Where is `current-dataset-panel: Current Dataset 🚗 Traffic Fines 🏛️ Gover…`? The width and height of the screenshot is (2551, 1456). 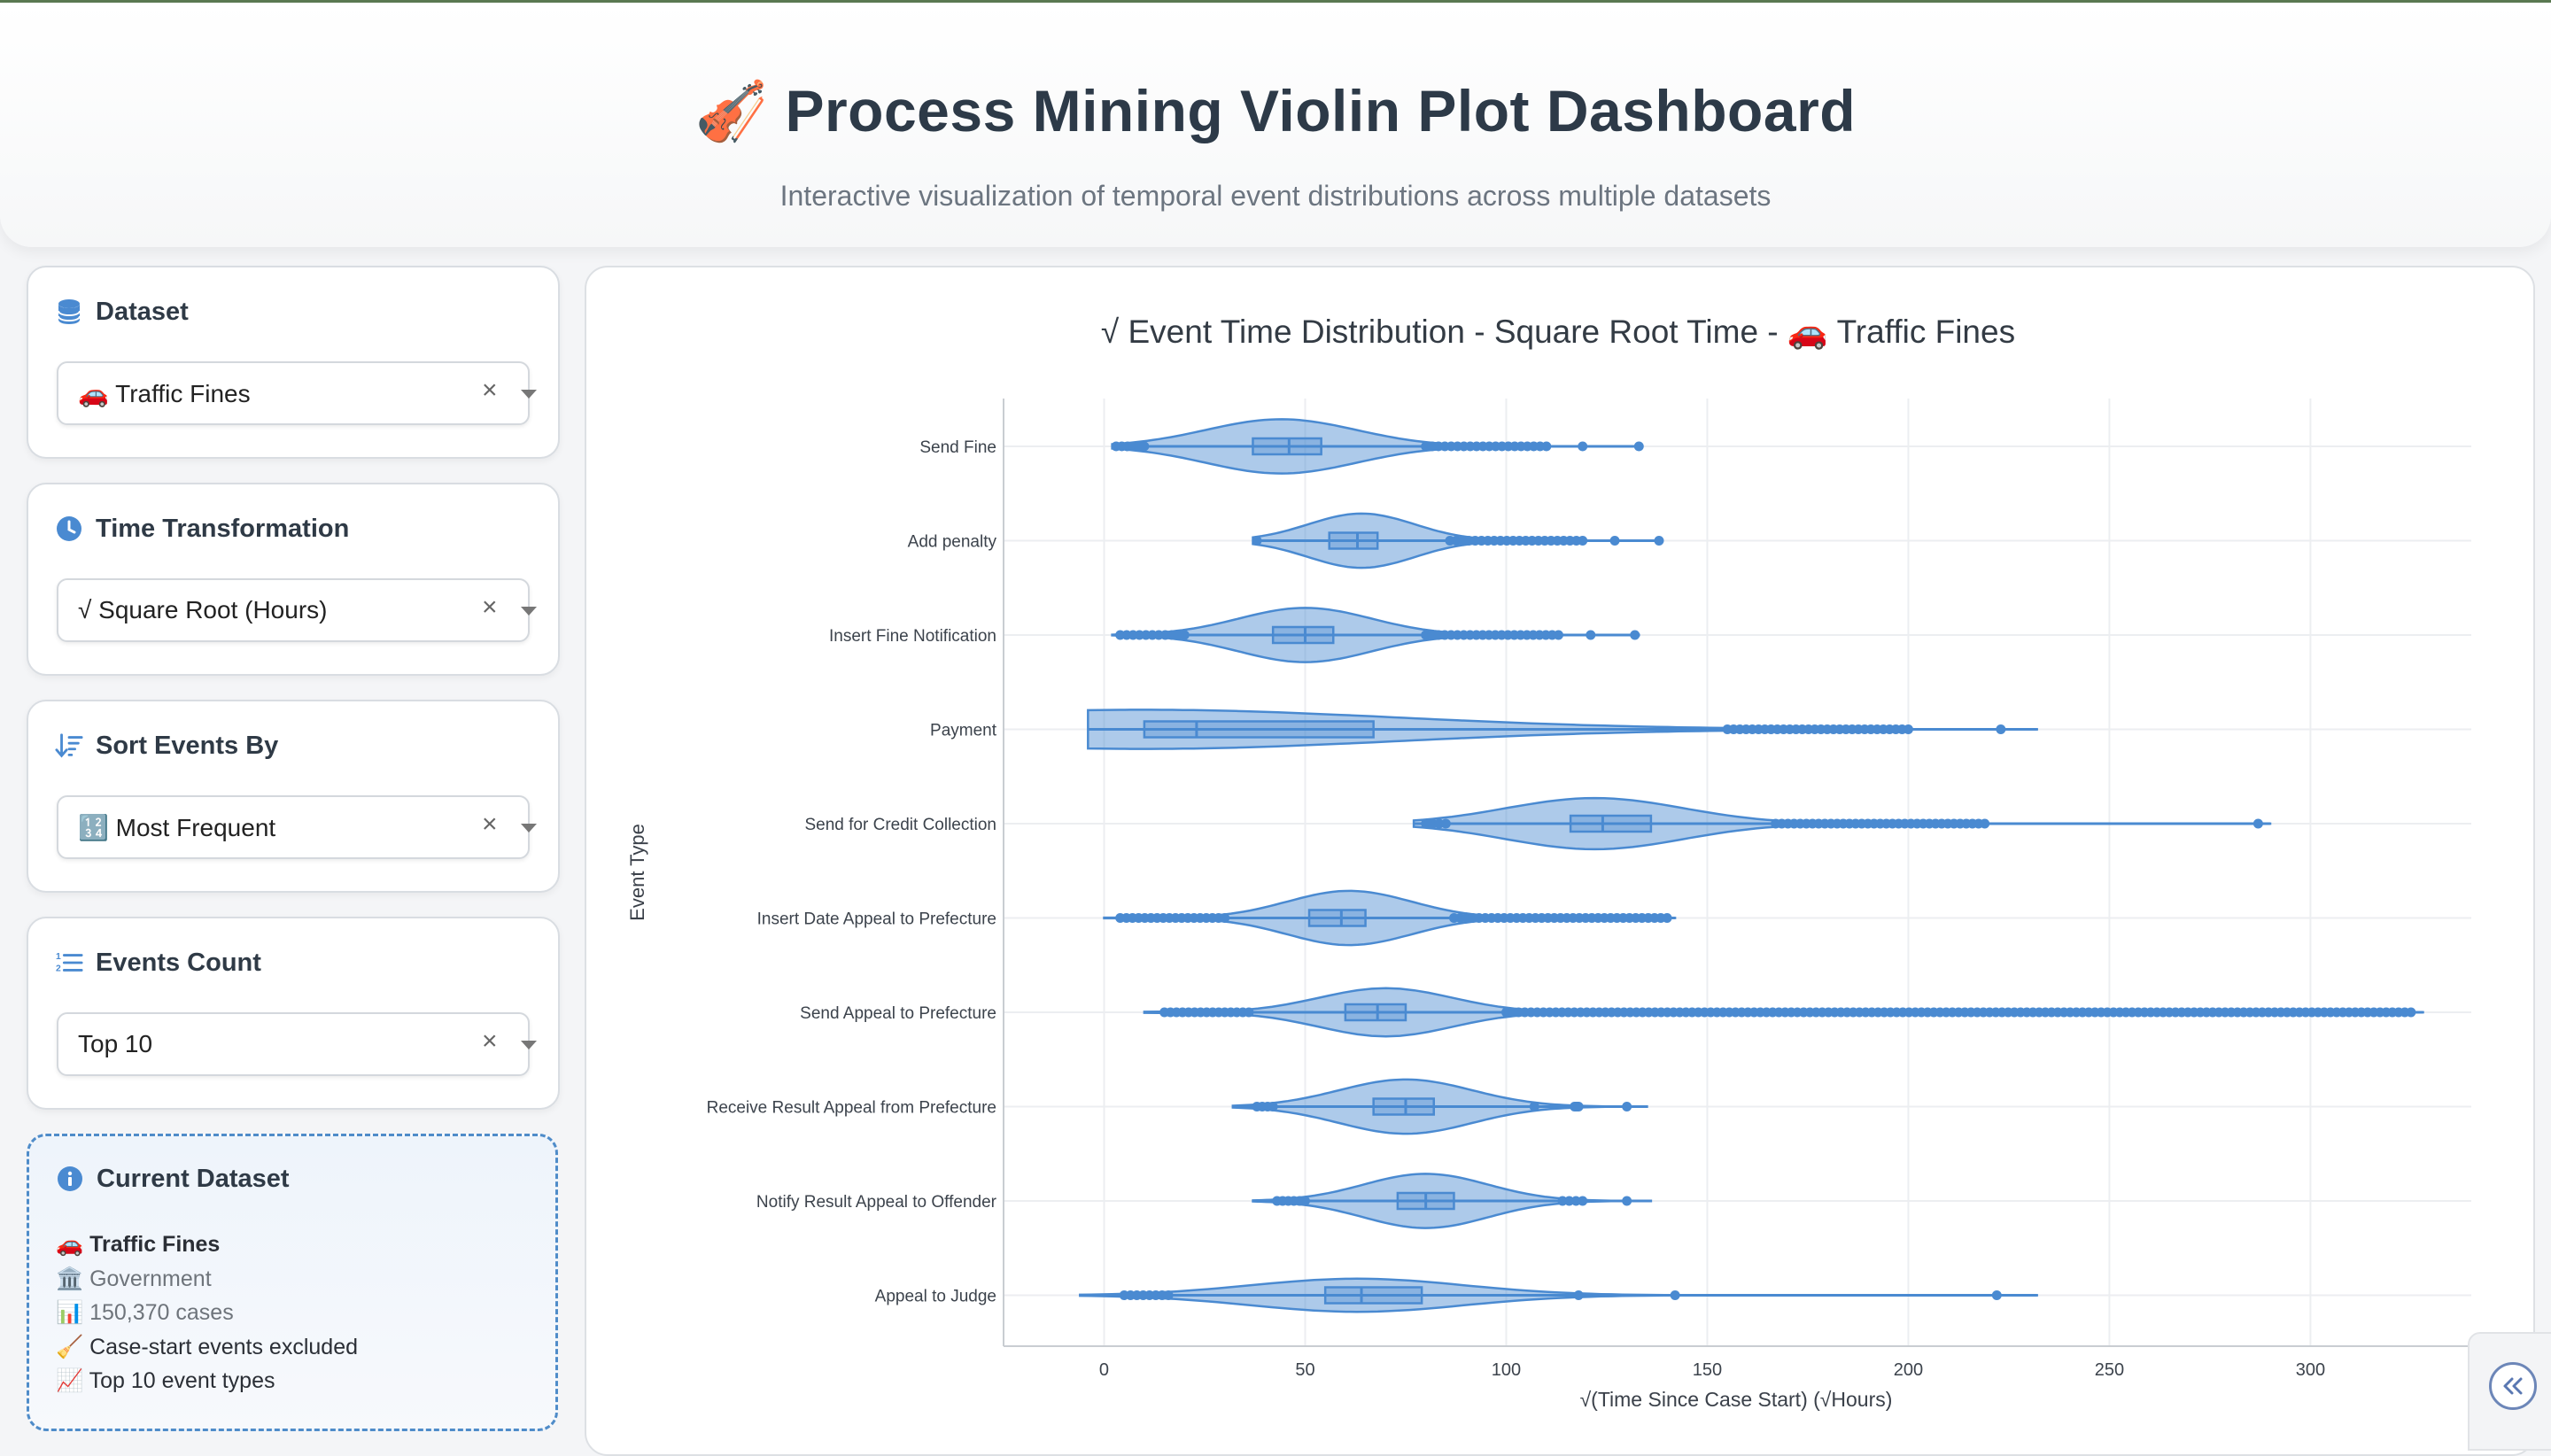 current-dataset-panel: Current Dataset 🚗 Traffic Fines 🏛️ Gover… is located at coordinates (292, 1282).